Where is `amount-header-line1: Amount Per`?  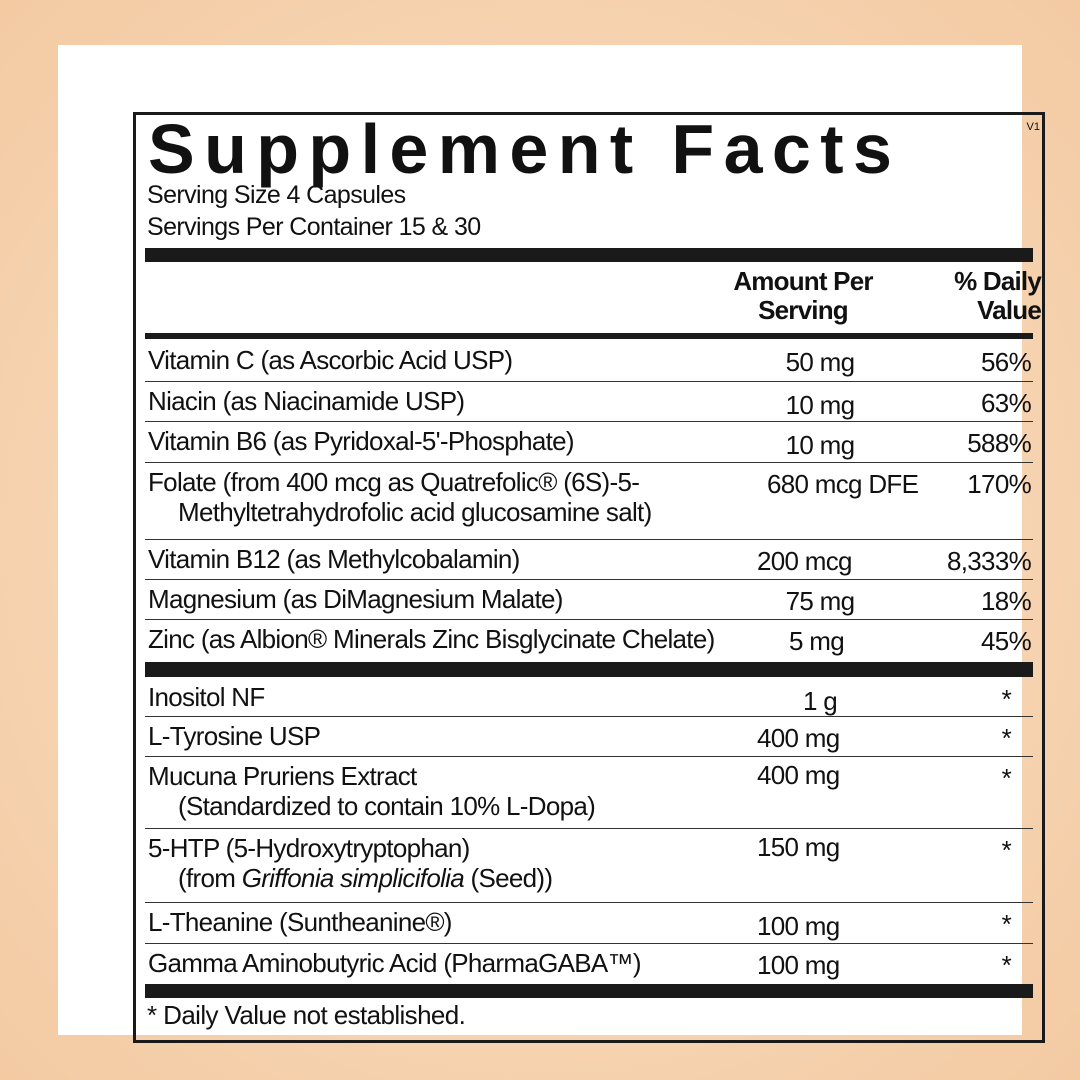
amount-header-line1: Amount Per is located at coordinates (803, 281).